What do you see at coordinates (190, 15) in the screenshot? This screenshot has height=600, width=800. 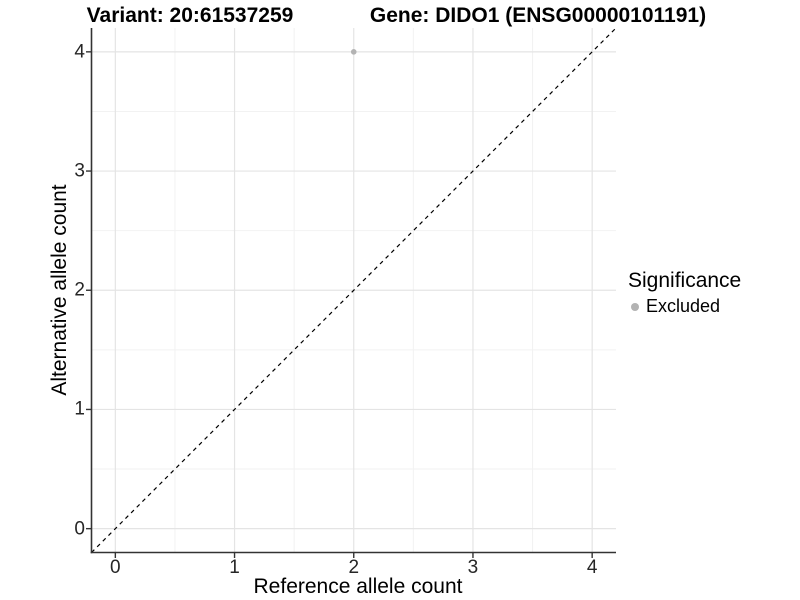 I see `variant-title: Variant: 20:61537259` at bounding box center [190, 15].